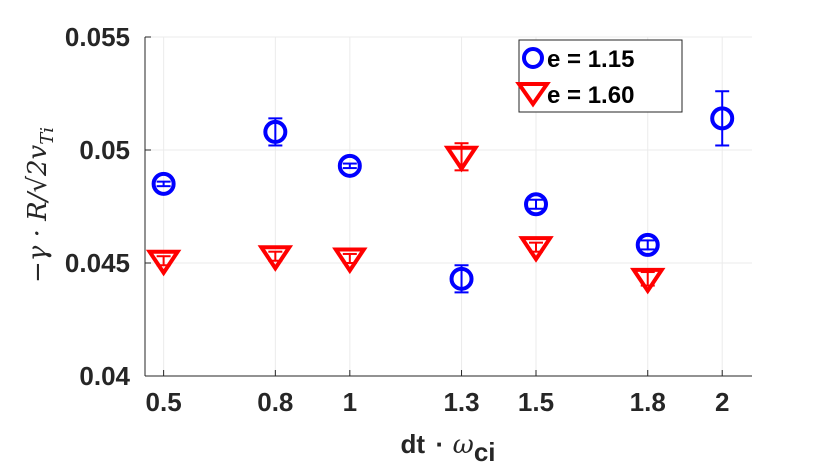 This screenshot has width=830, height=472. What do you see at coordinates (533, 95) in the screenshot?
I see `legend-marker-triangle` at bounding box center [533, 95].